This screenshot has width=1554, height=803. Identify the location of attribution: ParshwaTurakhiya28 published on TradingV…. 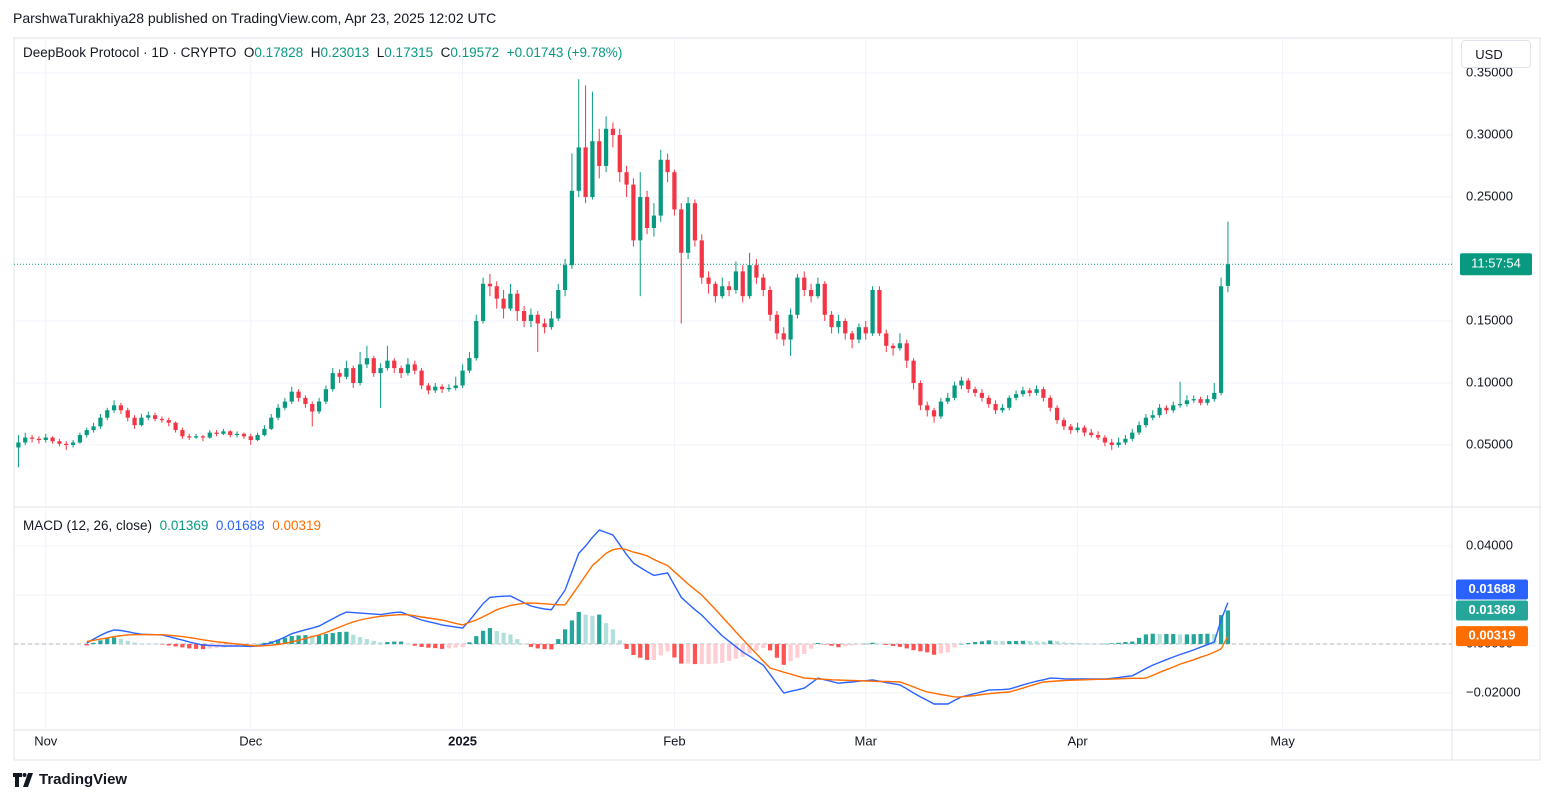
(255, 18).